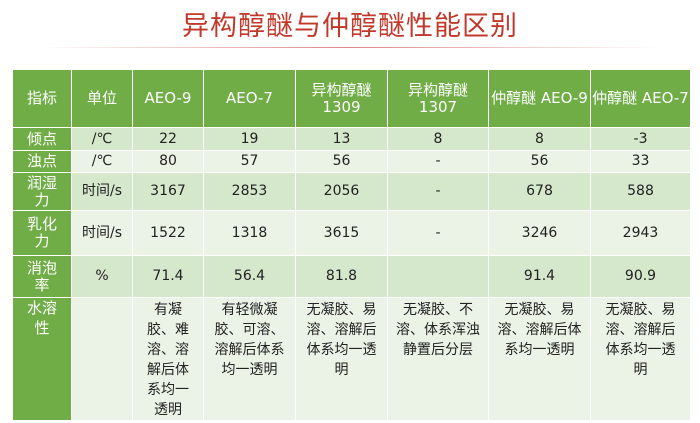 This screenshot has width=700, height=423. Describe the element at coordinates (102, 98) in the screenshot. I see `column-header: 单位` at that location.